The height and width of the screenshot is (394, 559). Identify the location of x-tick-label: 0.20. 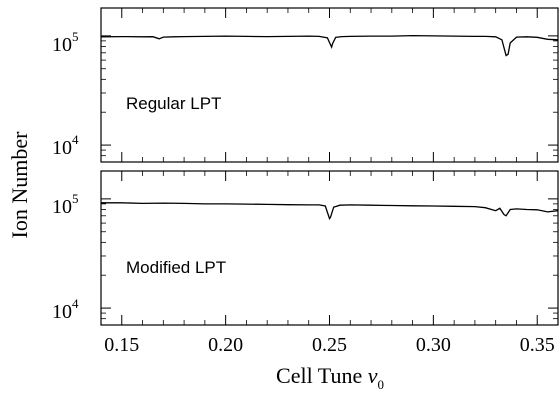
(225, 345).